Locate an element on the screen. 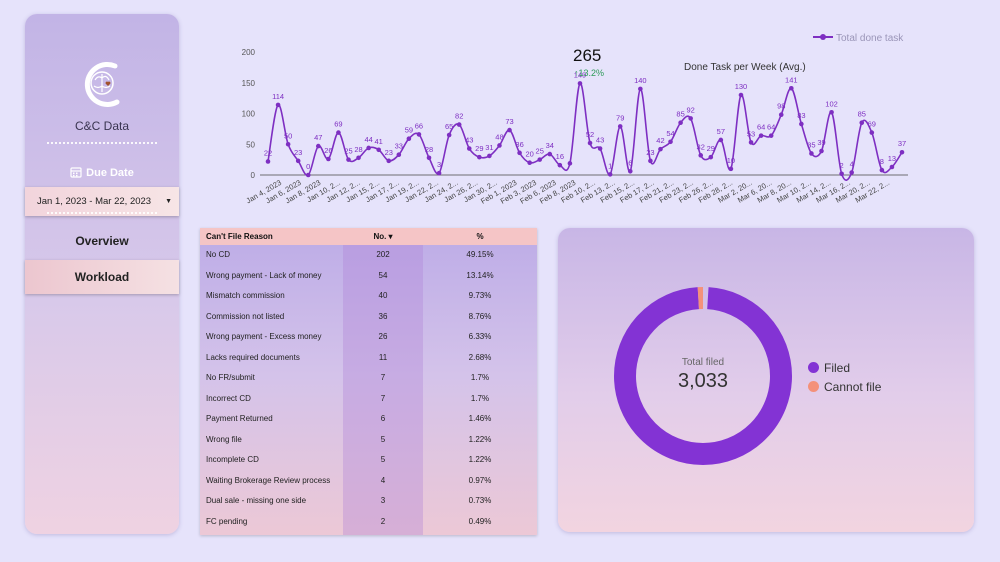  y-tick-label: 0 is located at coordinates (253, 175).